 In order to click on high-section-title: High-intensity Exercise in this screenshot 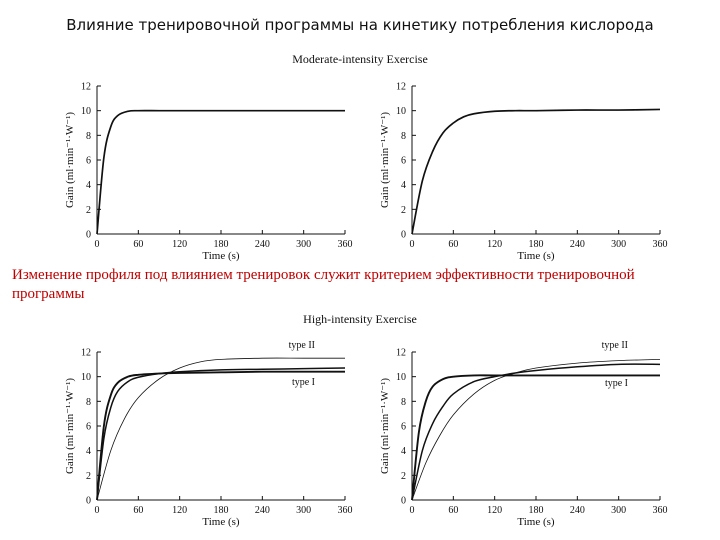, I will do `click(360, 319)`.